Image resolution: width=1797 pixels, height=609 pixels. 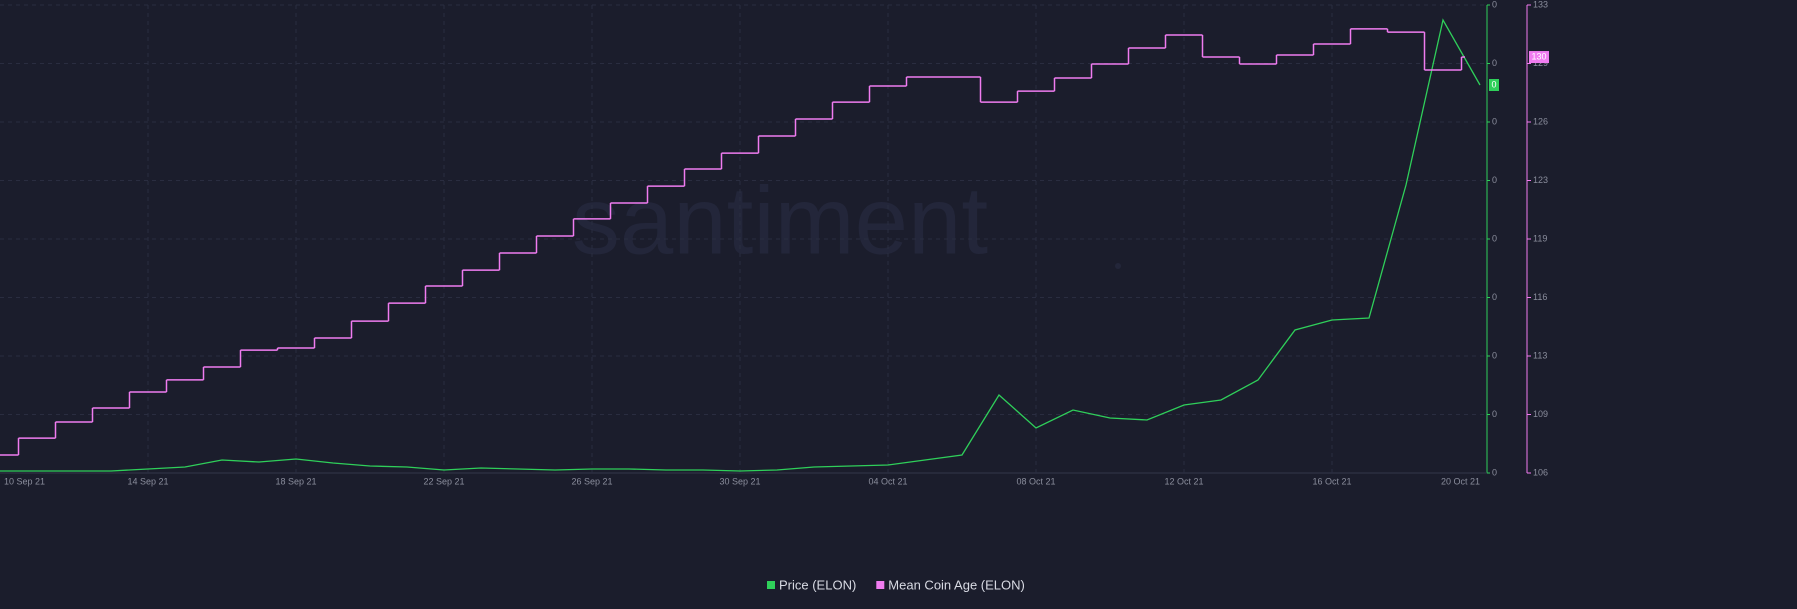 I want to click on x-tick-label: 08 Oct 21, so click(x=1035, y=481).